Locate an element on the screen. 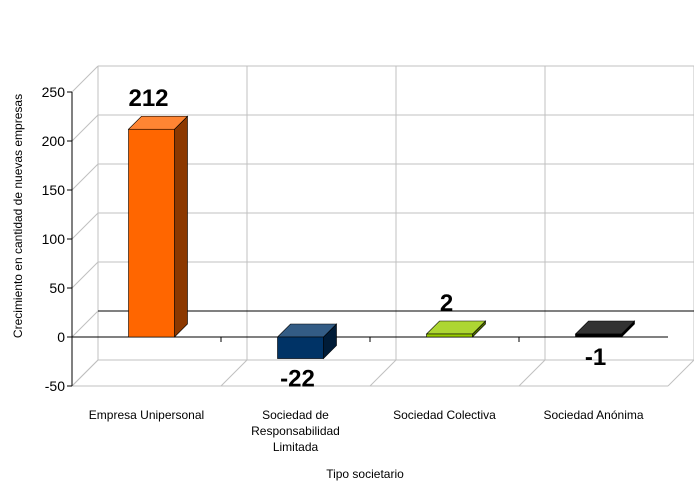 The image size is (694, 484). category-label-line: Limitada is located at coordinates (296, 447).